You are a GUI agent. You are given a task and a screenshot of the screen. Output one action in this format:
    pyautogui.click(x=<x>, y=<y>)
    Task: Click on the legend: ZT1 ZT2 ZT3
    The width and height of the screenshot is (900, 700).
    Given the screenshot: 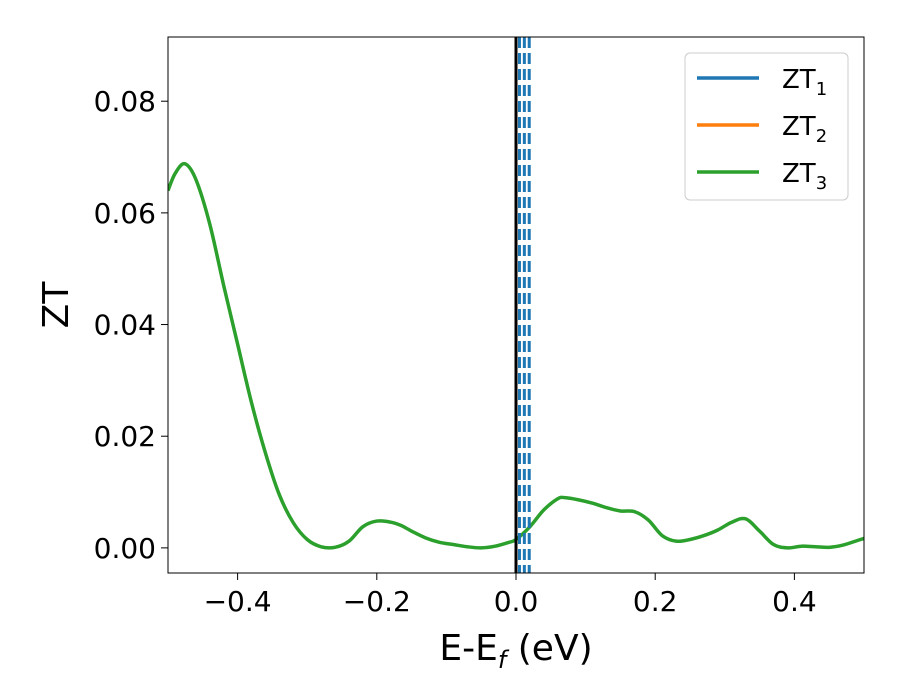 What is the action you would take?
    pyautogui.click(x=766, y=126)
    